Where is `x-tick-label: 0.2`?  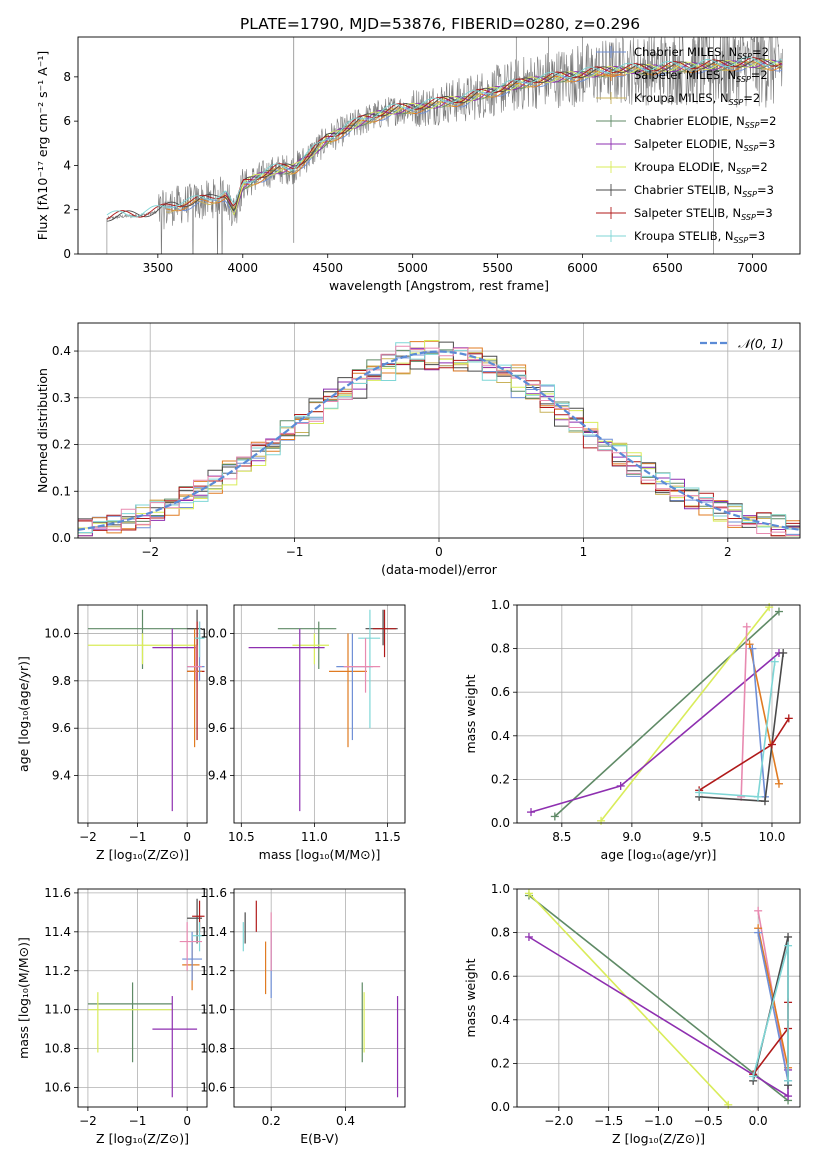
x-tick-label: 0.2 is located at coordinates (271, 1121).